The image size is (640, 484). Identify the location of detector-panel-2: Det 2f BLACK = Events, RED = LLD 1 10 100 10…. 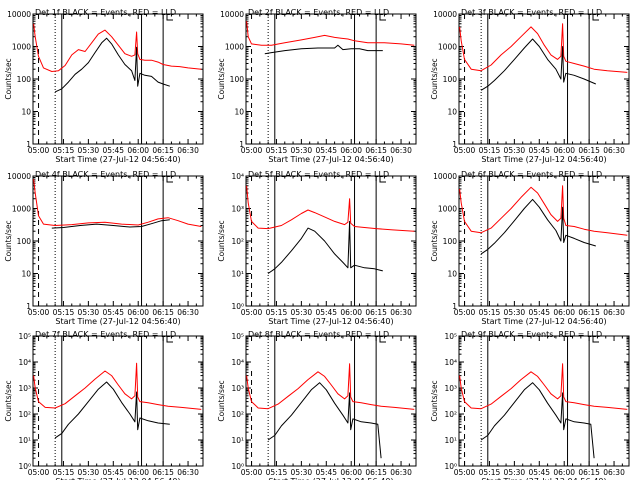
(317, 86).